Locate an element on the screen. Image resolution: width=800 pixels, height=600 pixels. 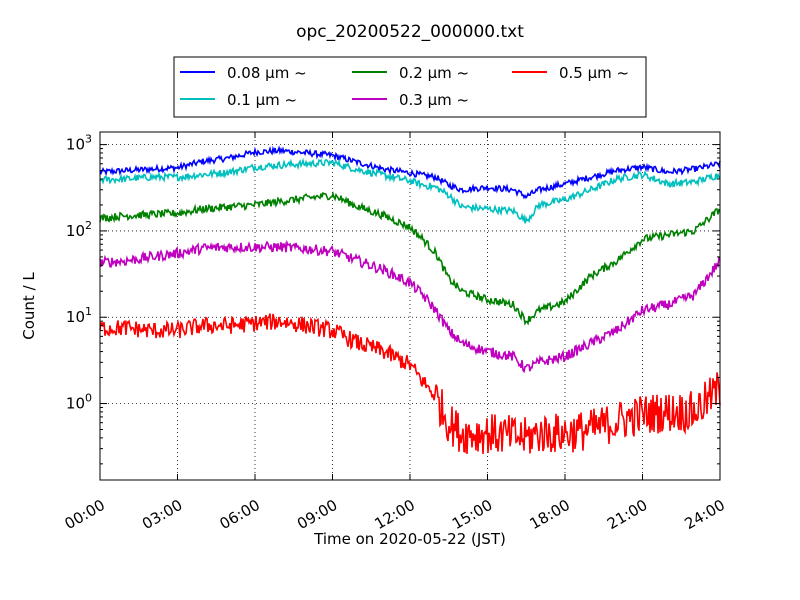
x-tick-label: 06:00 is located at coordinates (240, 514).